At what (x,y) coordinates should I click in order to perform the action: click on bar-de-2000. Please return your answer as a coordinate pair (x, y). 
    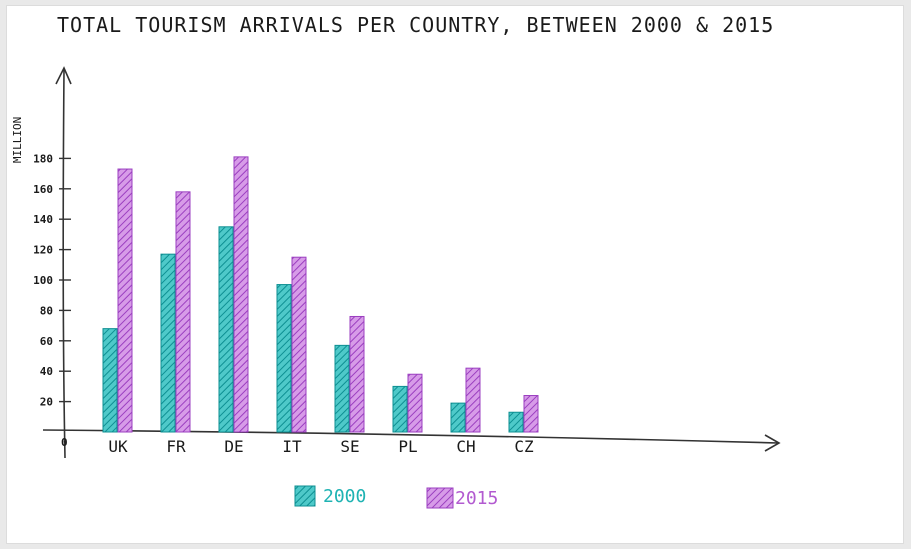
    Looking at the image, I should click on (226, 329).